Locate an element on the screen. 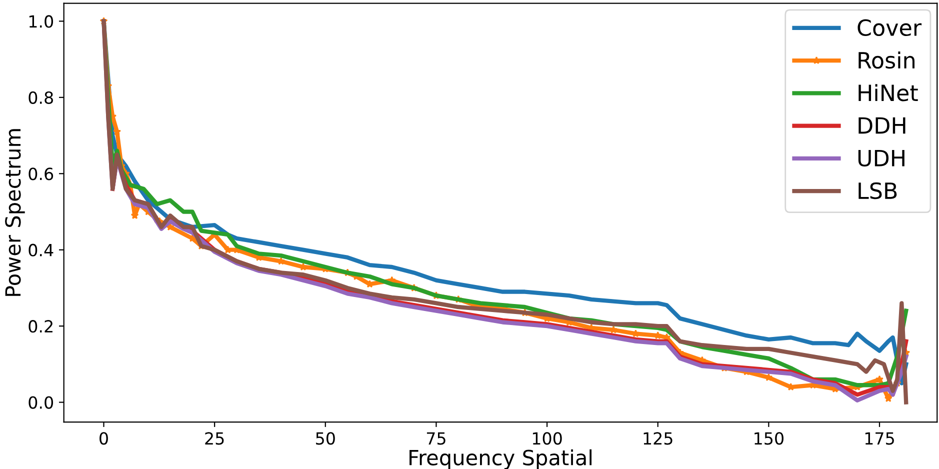  y-axis-title: Power Spectrum is located at coordinates (15, 212).